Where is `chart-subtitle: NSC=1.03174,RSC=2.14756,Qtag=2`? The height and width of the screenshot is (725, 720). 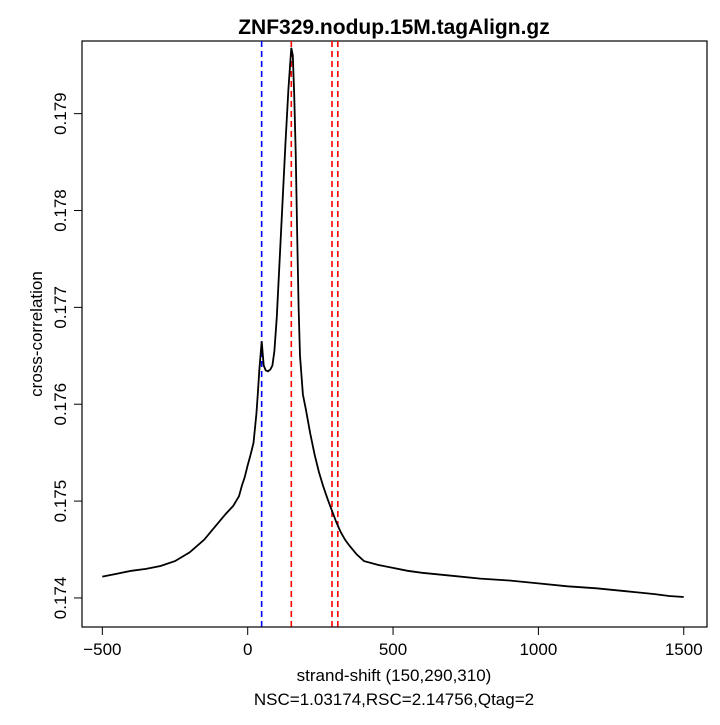 chart-subtitle: NSC=1.03174,RSC=2.14756,Qtag=2 is located at coordinates (394, 699).